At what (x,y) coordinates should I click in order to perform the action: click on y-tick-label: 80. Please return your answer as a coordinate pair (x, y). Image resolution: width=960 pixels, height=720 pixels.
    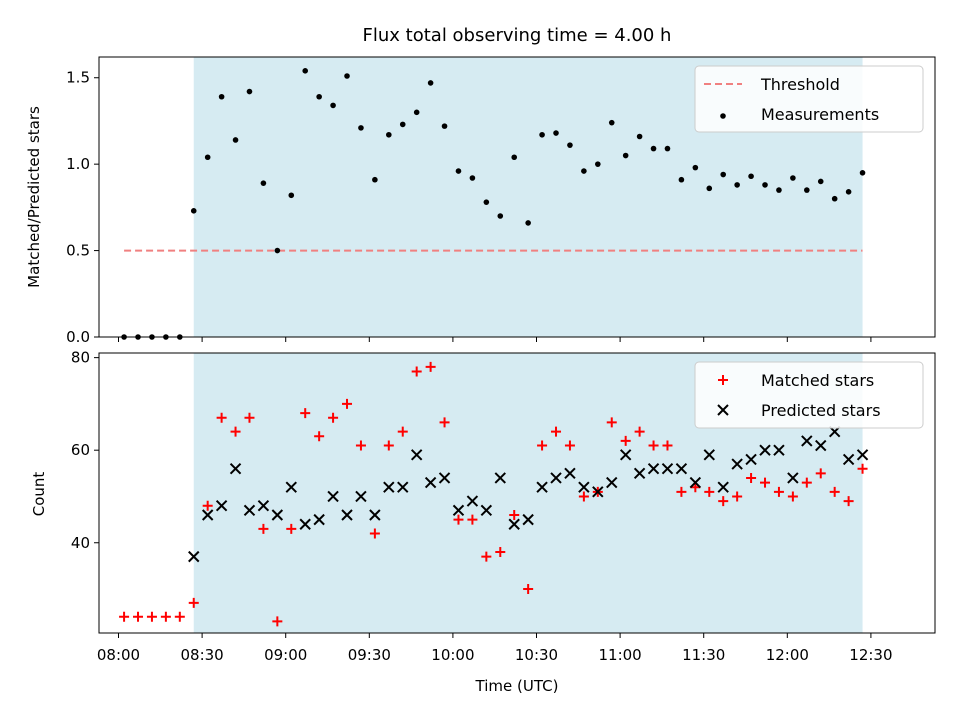
    Looking at the image, I should click on (80, 358).